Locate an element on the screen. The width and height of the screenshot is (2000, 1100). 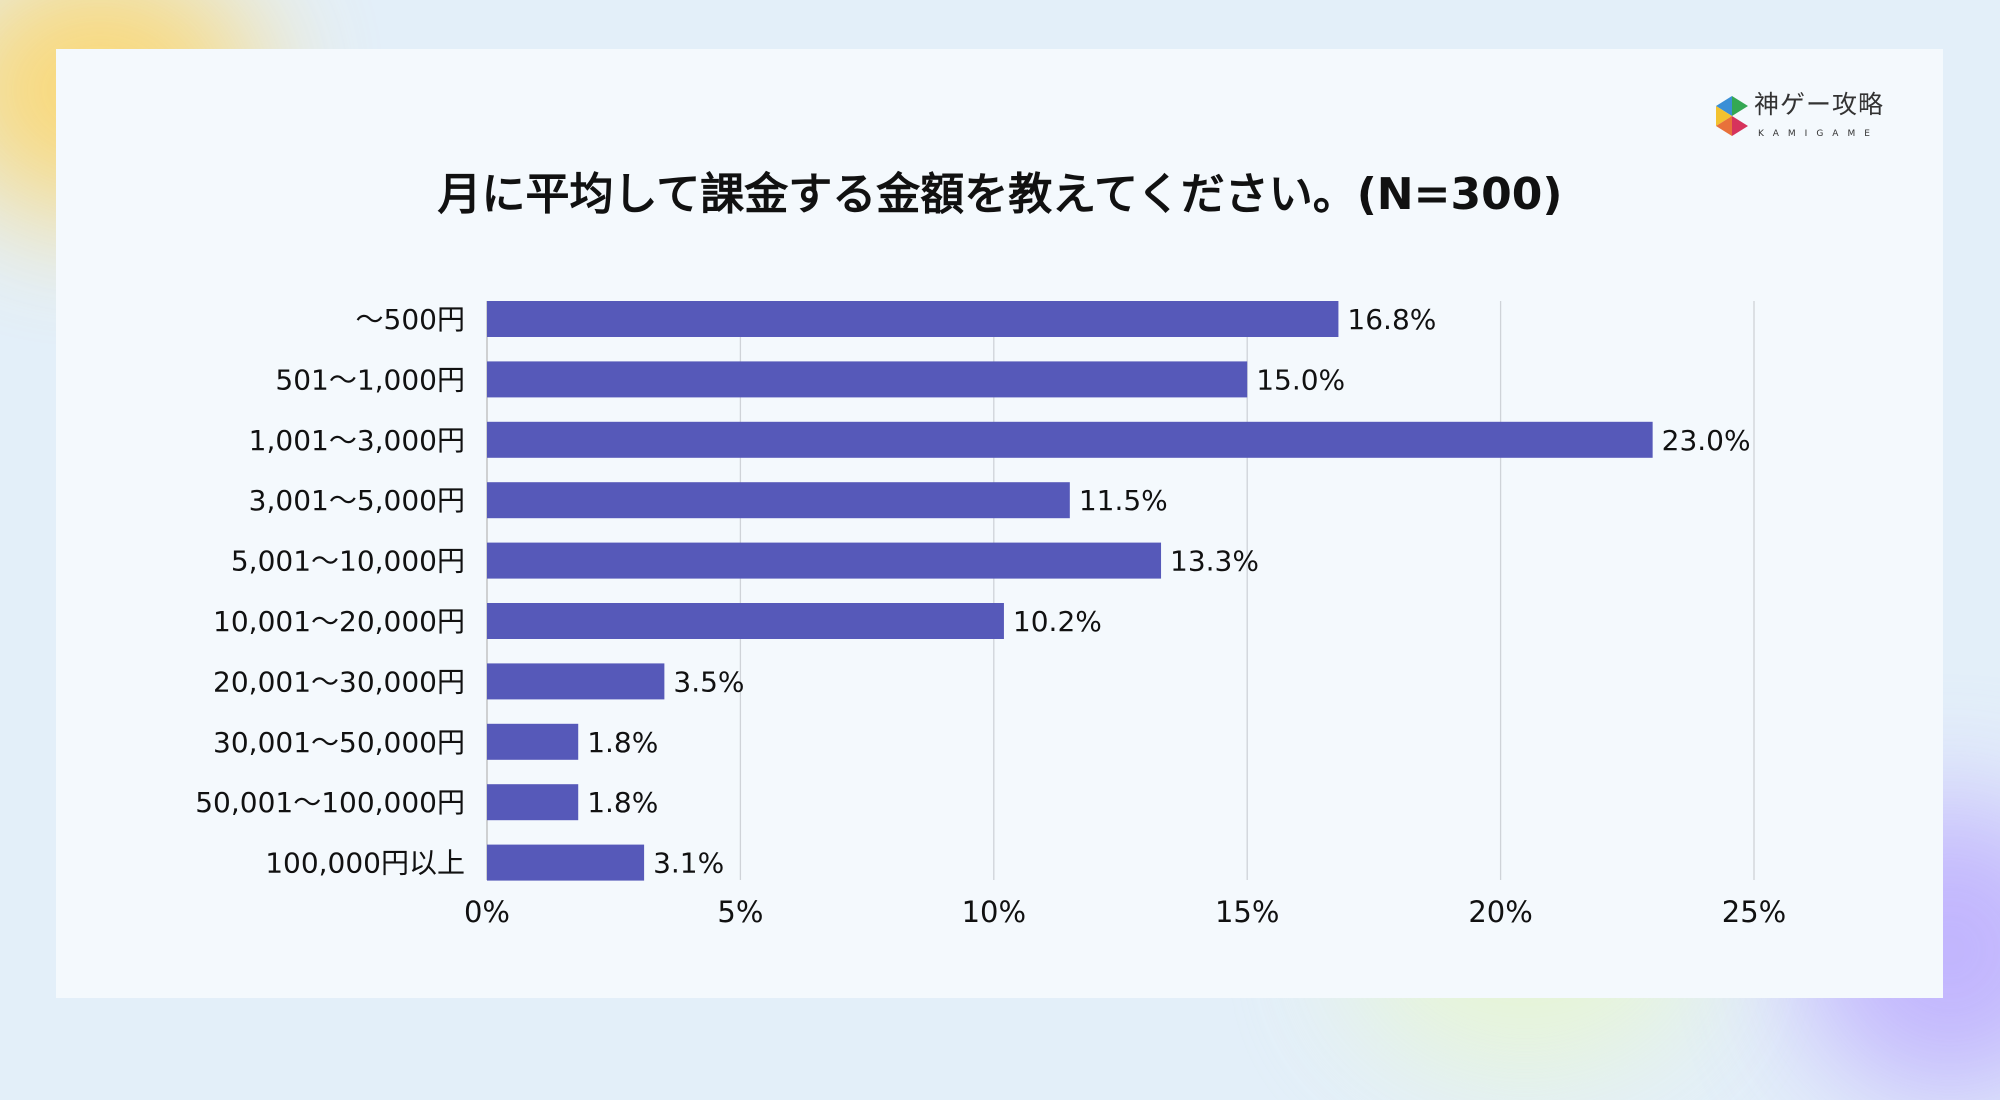
category-label: 20,001〜30,000円 is located at coordinates (339, 681).